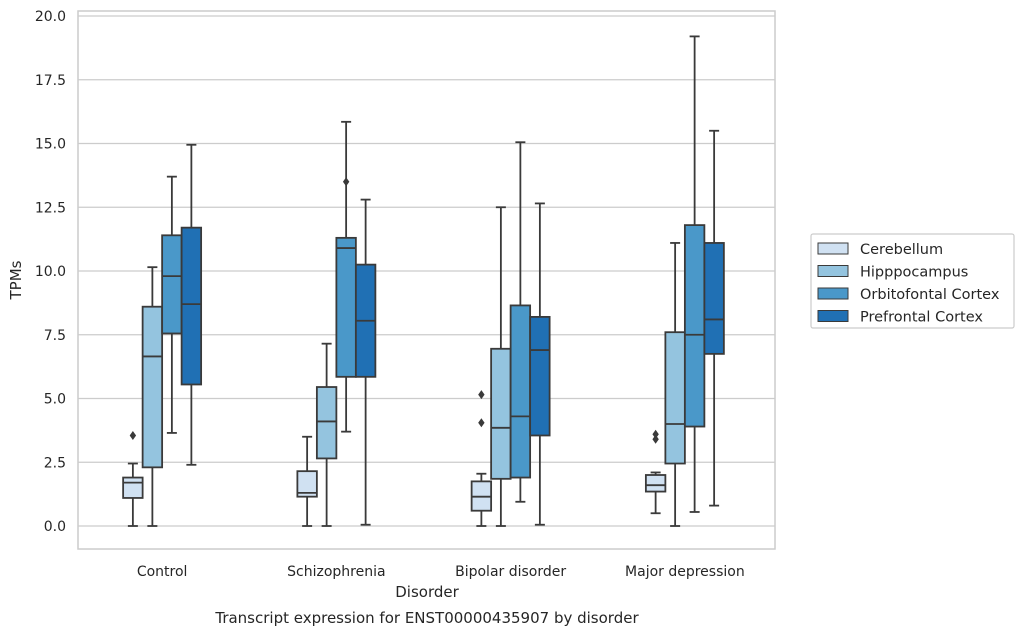 The width and height of the screenshot is (1023, 636). I want to click on legend-label: Prefrontal Cortex, so click(921, 318).